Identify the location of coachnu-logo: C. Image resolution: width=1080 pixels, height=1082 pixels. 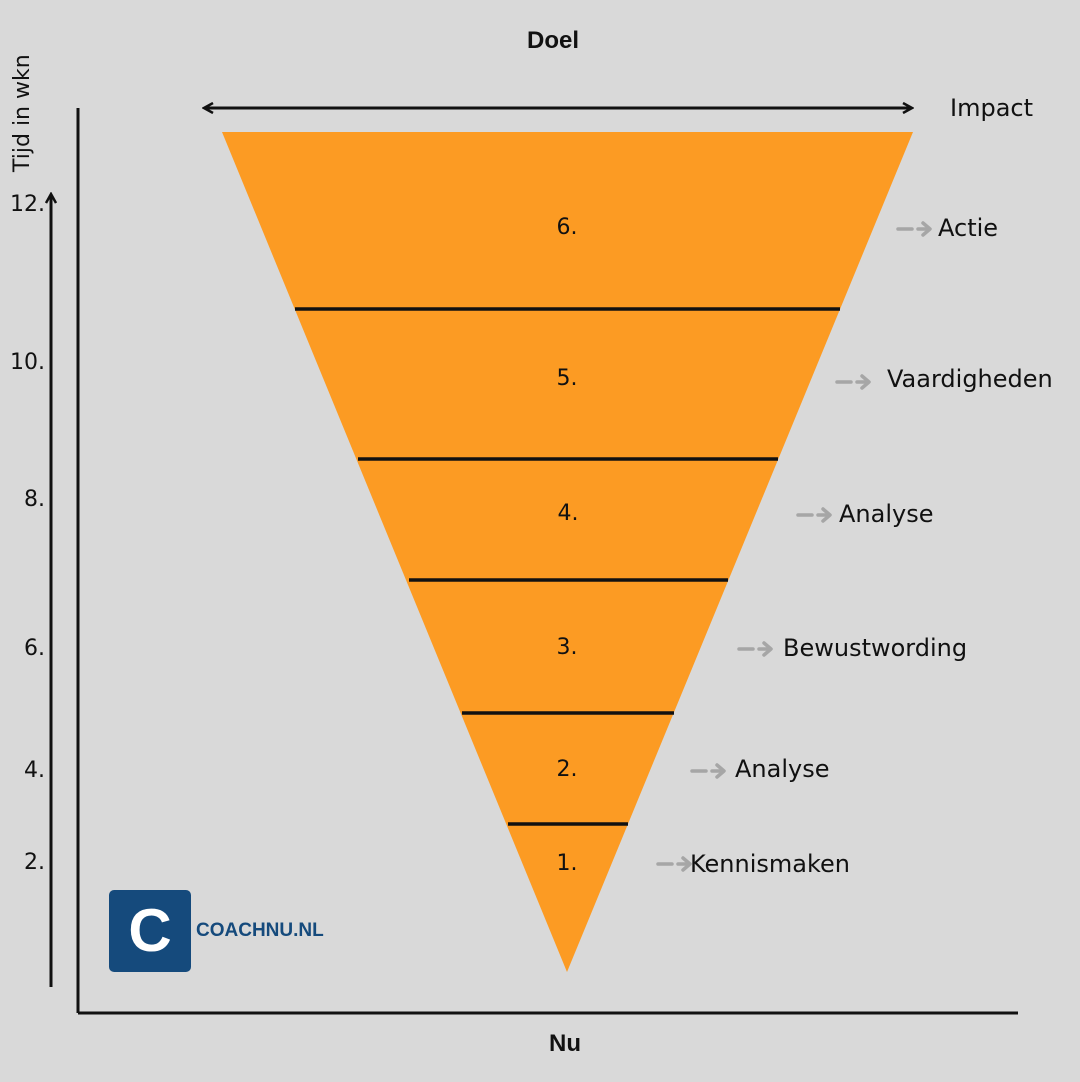
(150, 931).